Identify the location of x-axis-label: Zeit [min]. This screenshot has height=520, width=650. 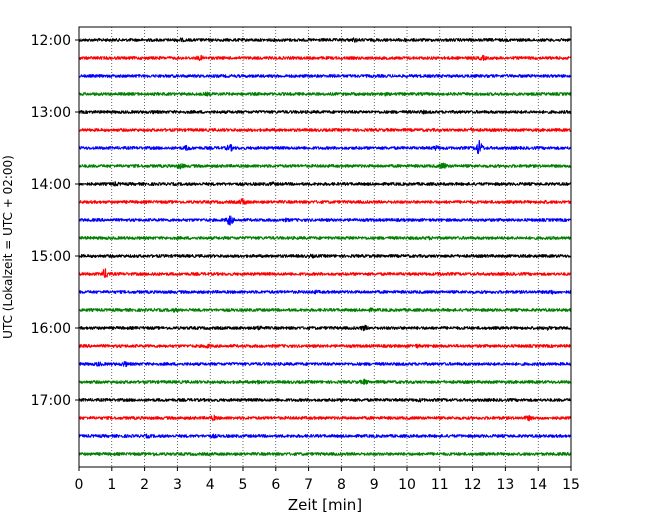
(325, 505).